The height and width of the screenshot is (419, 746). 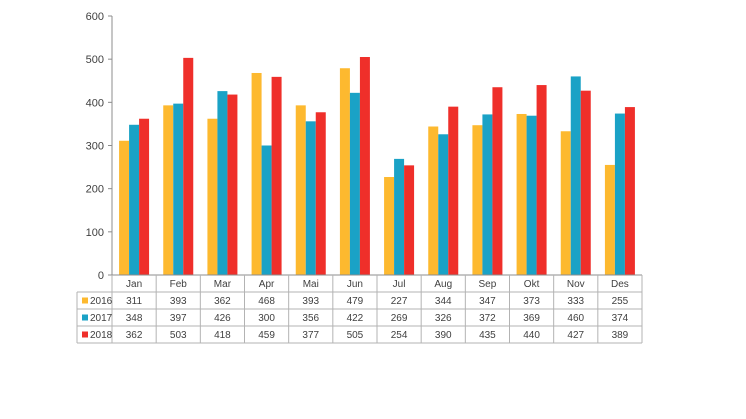 I want to click on data-label-2016-jun: 479, so click(x=355, y=301).